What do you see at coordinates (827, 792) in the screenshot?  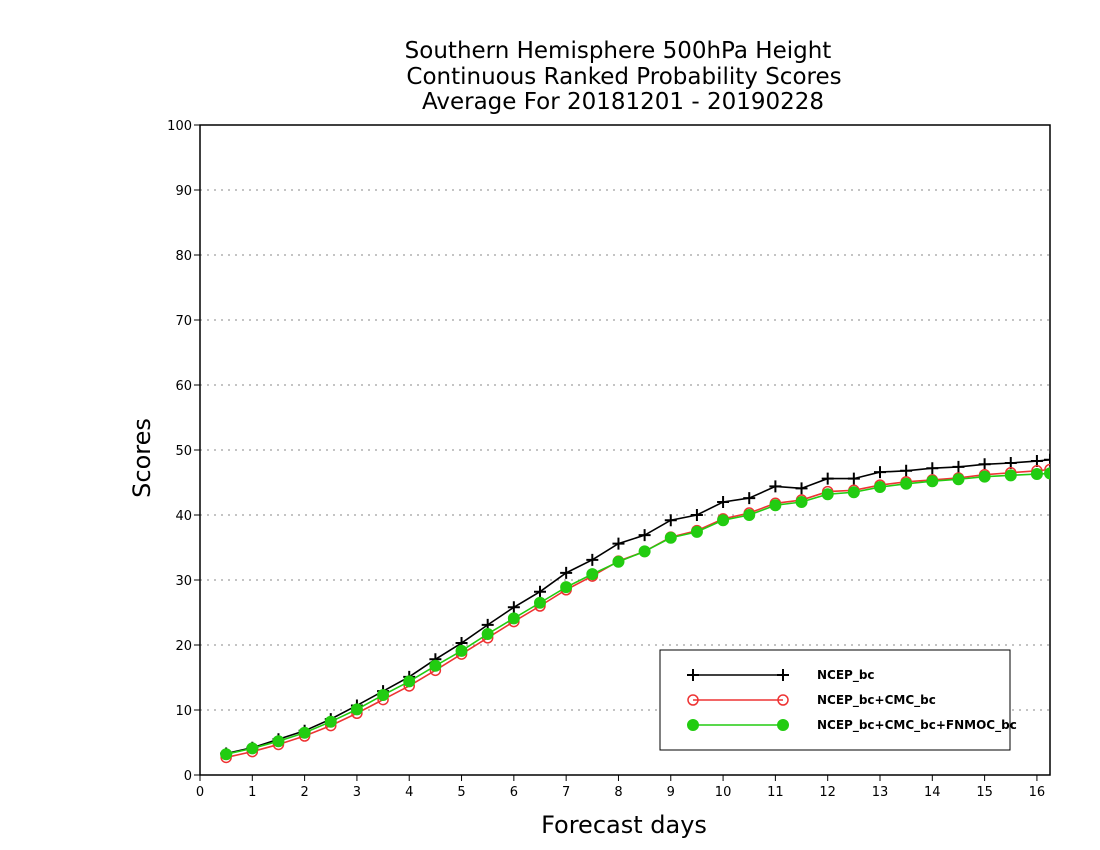 I see `x-tick-label: 12` at bounding box center [827, 792].